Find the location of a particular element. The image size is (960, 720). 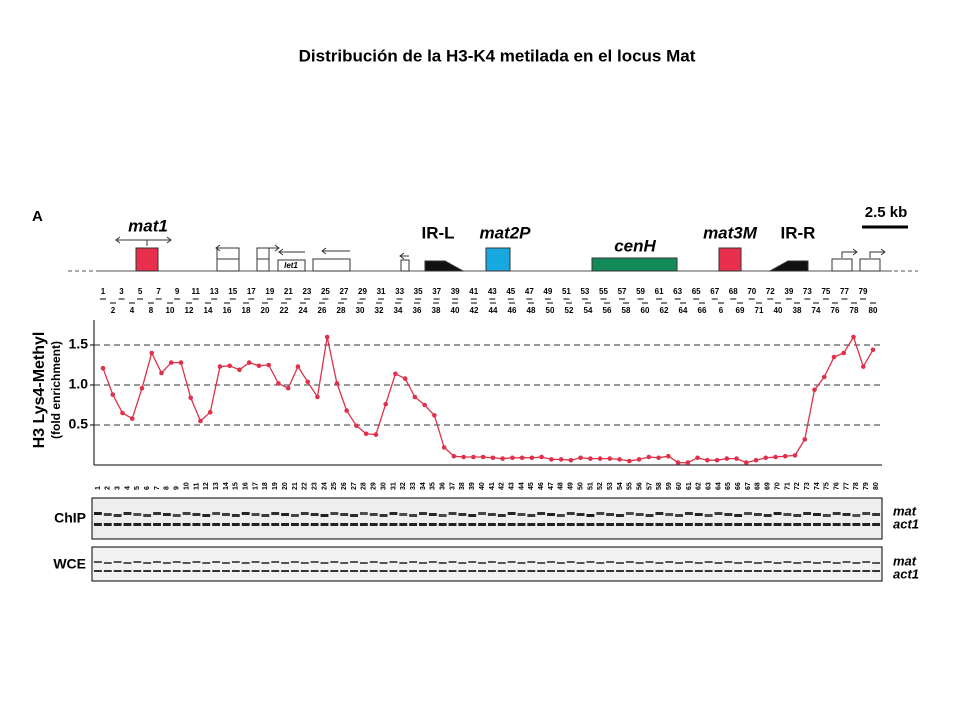

lane-label: 1 is located at coordinates (98, 488).